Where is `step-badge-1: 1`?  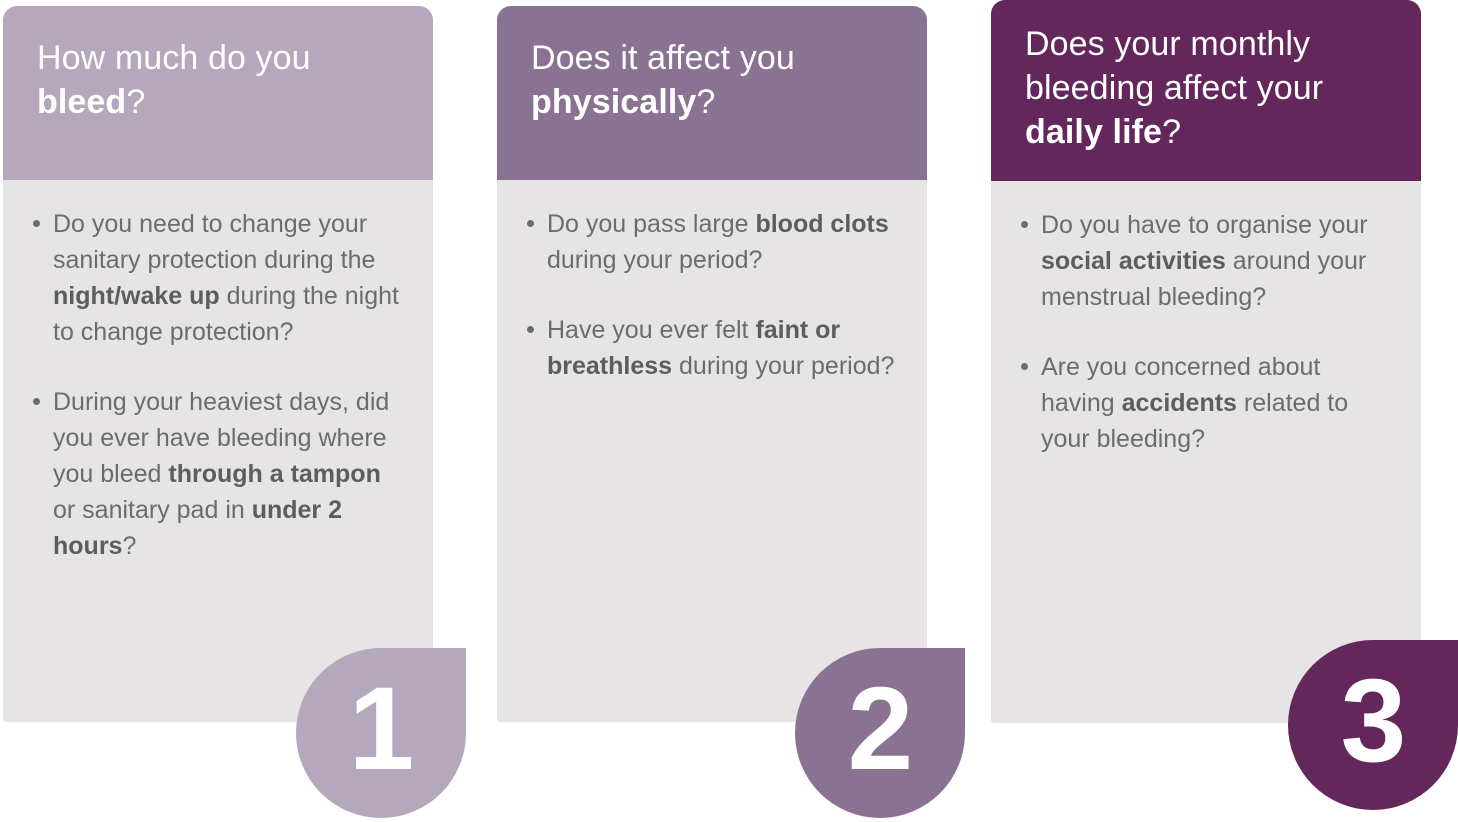 step-badge-1: 1 is located at coordinates (381, 733).